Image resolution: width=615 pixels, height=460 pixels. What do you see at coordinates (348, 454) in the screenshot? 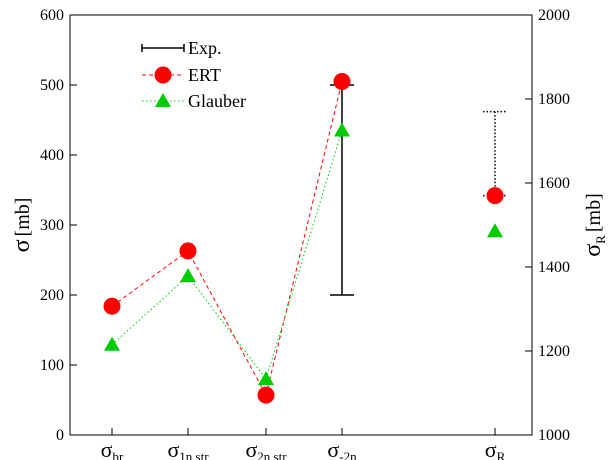
I see `category-subscript: -2n` at bounding box center [348, 454].